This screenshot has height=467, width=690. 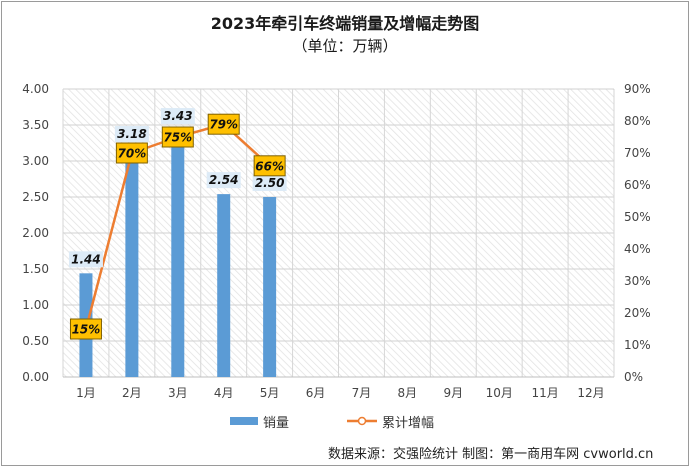 What do you see at coordinates (224, 393) in the screenshot?
I see `x-tick-label: 4月` at bounding box center [224, 393].